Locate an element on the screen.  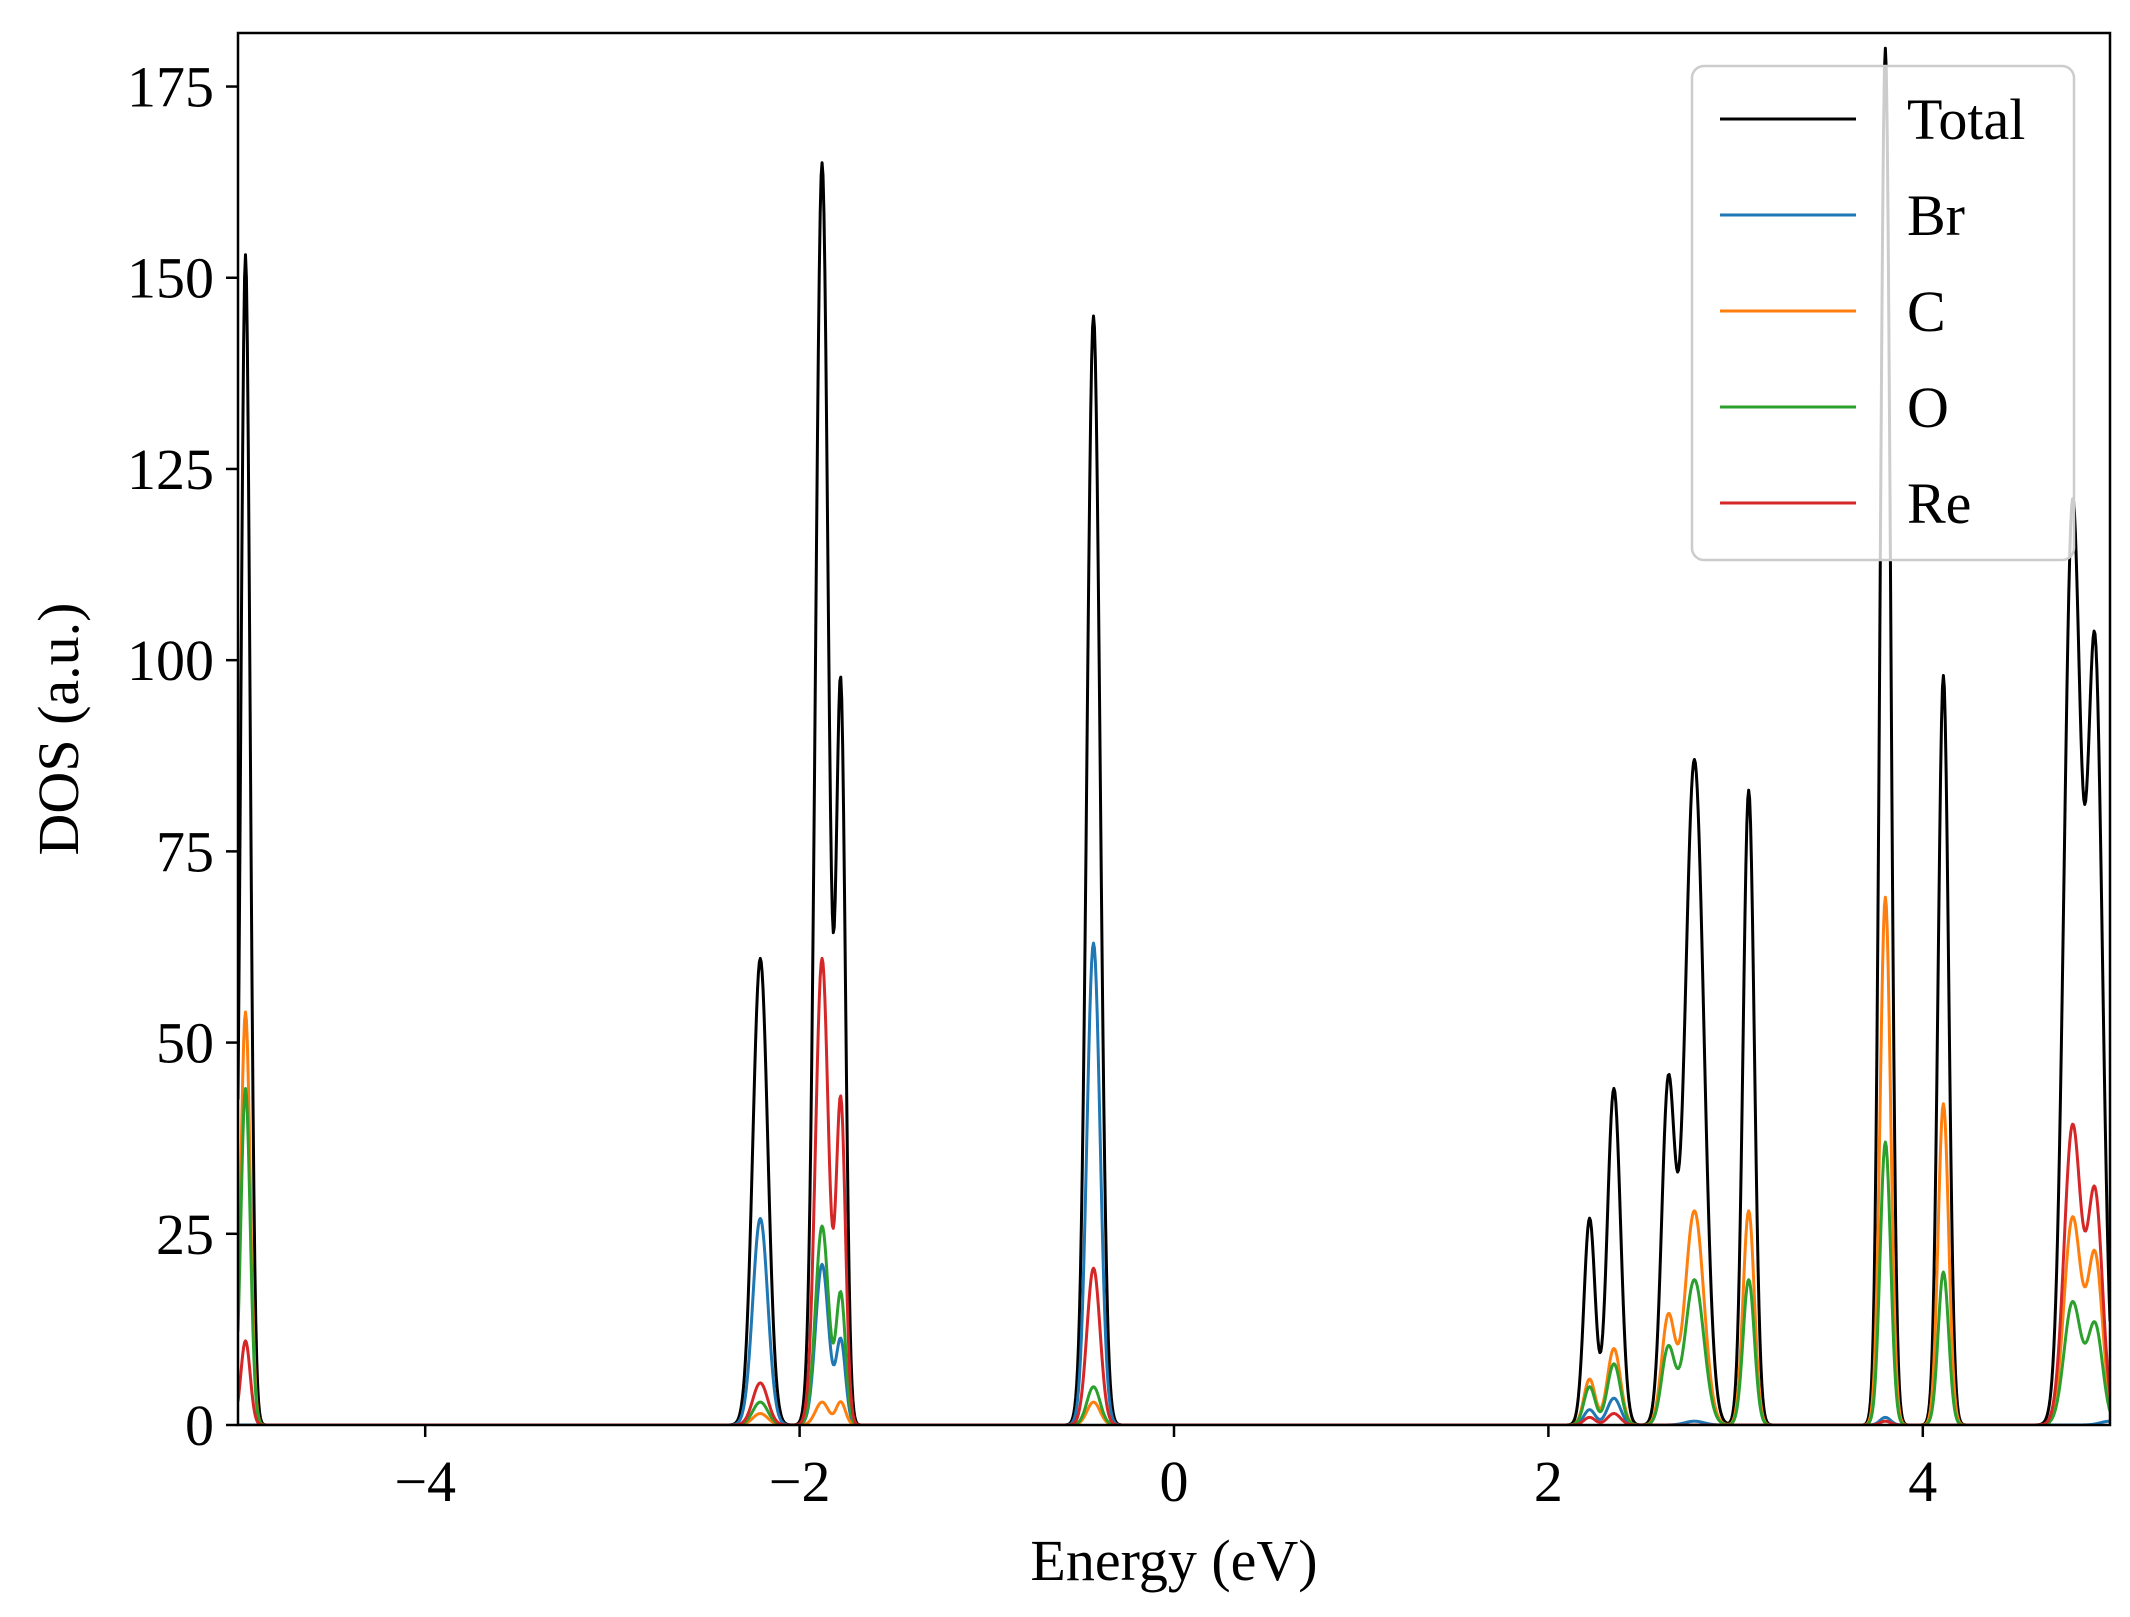
x-axis-ticks: −4 −2 0 2 4 is located at coordinates (1165, 1469).